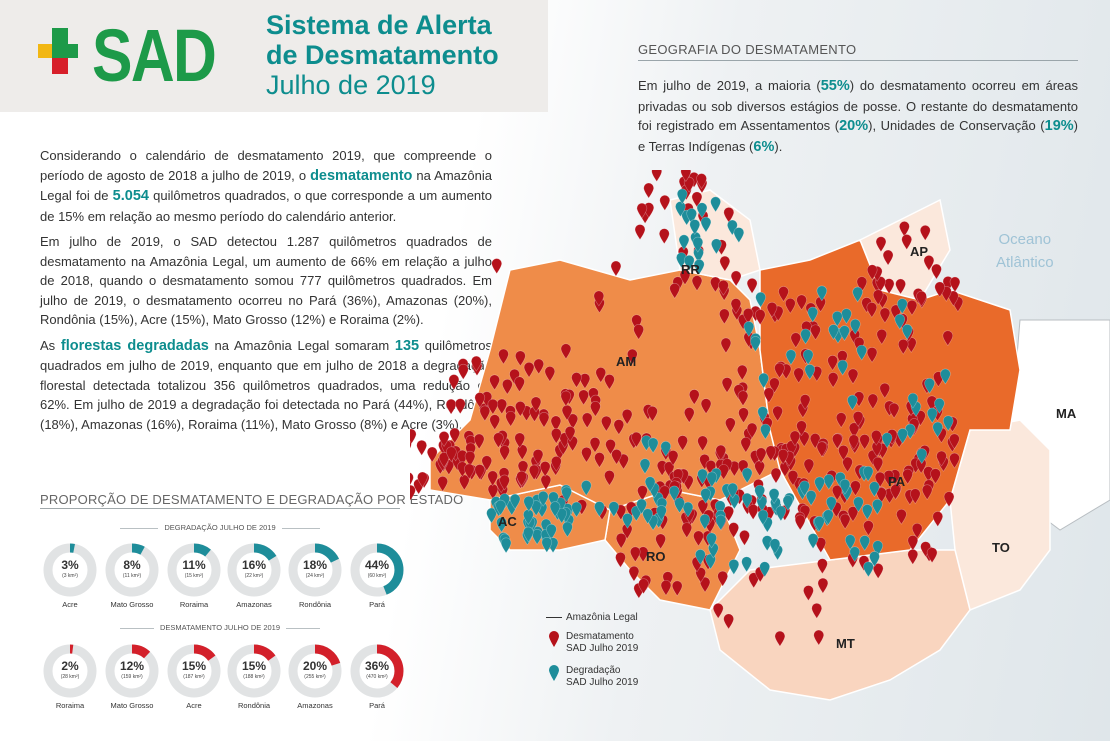 The image size is (1110, 741). Describe the element at coordinates (132, 671) in the screenshot. I see `deforestation-donut-1: 12% (159 km²)` at that location.